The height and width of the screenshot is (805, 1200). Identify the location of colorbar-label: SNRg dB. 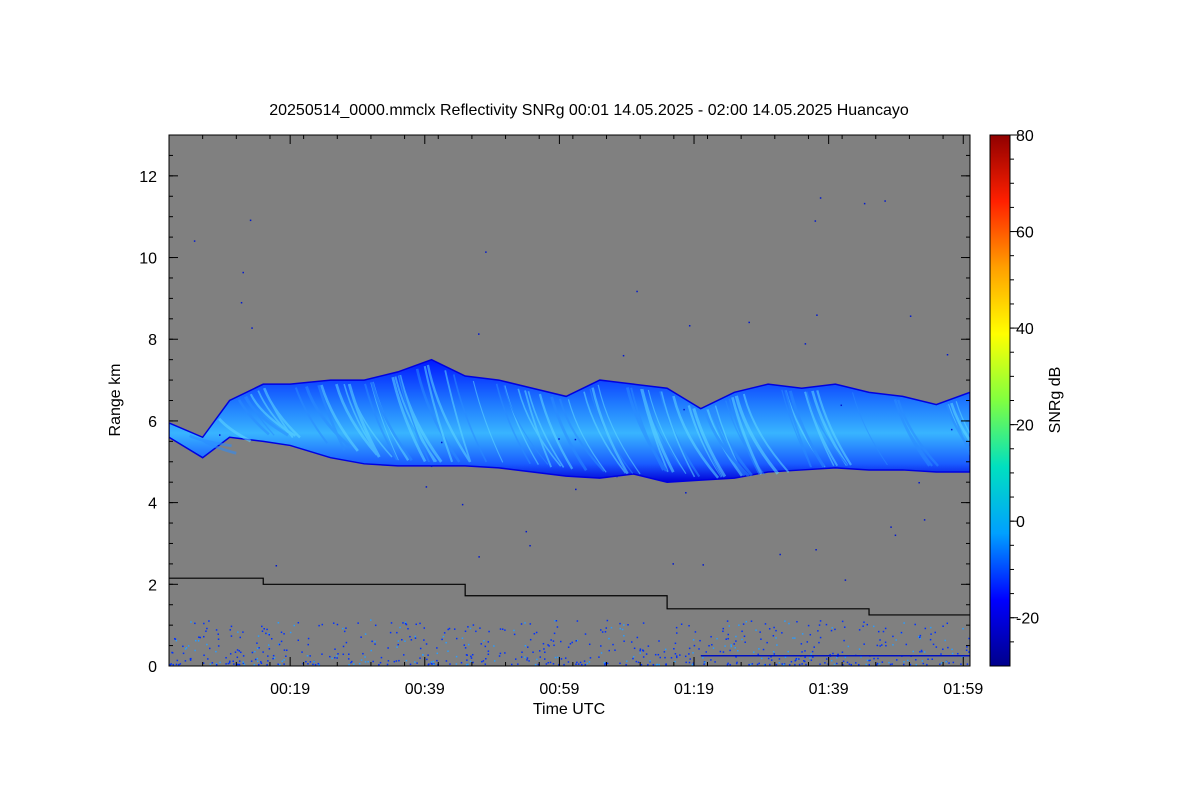
(1055, 400).